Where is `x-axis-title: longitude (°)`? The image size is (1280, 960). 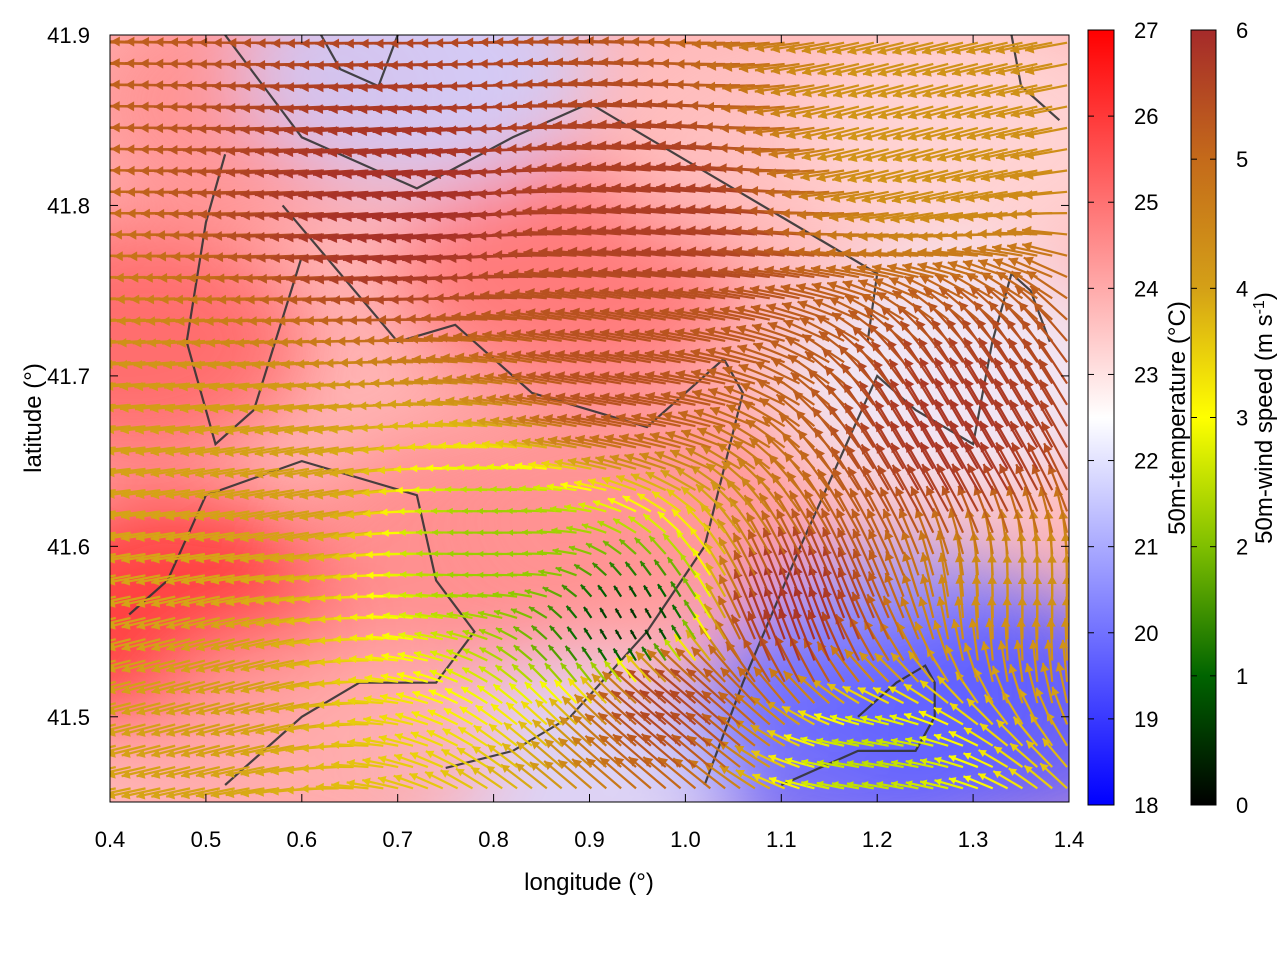
x-axis-title: longitude (°) is located at coordinates (589, 882).